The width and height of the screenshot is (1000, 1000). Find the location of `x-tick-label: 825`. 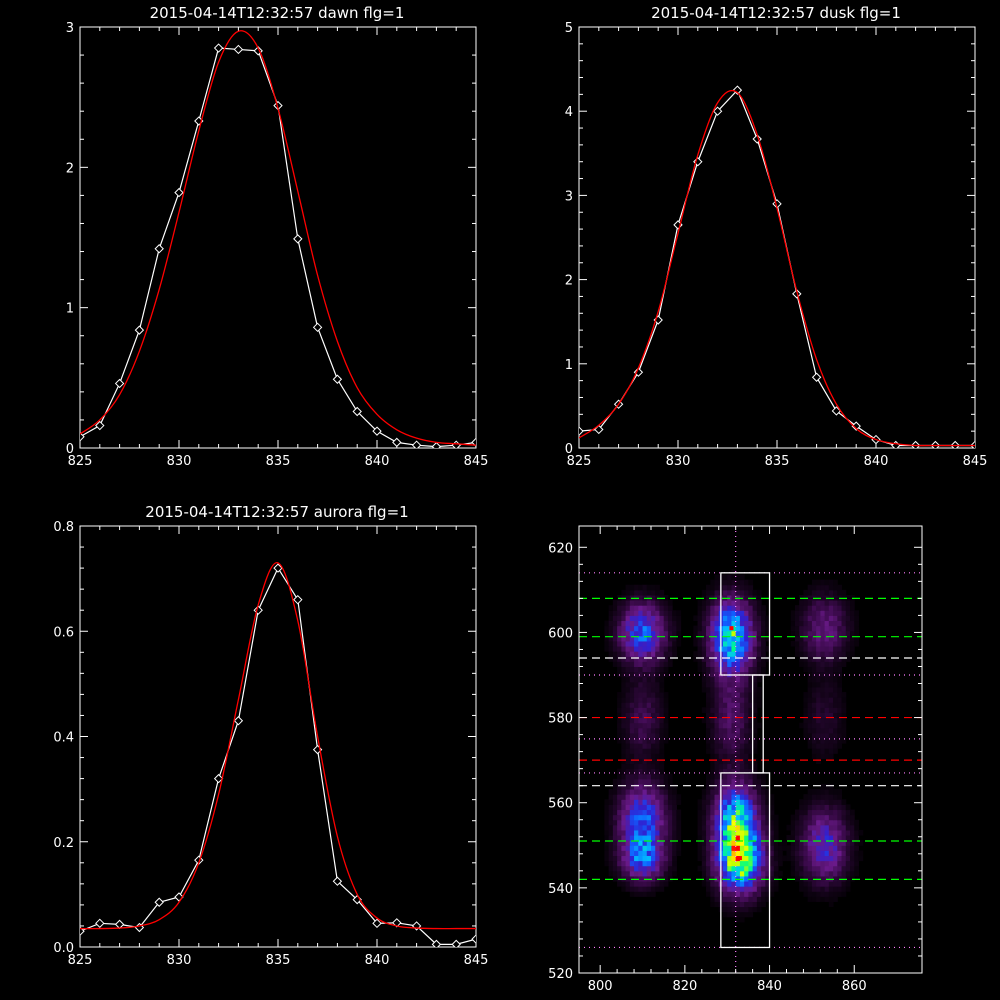

x-tick-label: 825 is located at coordinates (80, 461).